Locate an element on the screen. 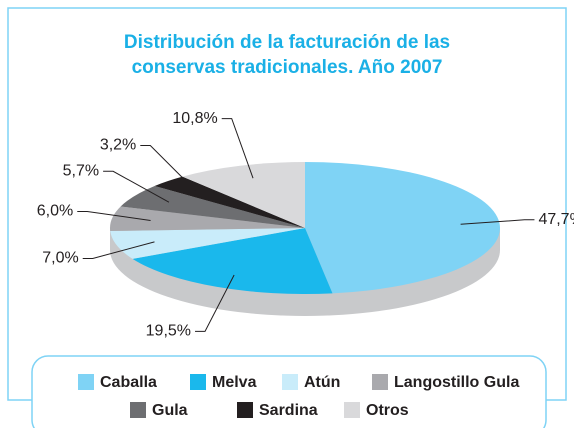 Image resolution: width=574 pixels, height=428 pixels. legend-label: Melva is located at coordinates (234, 382).